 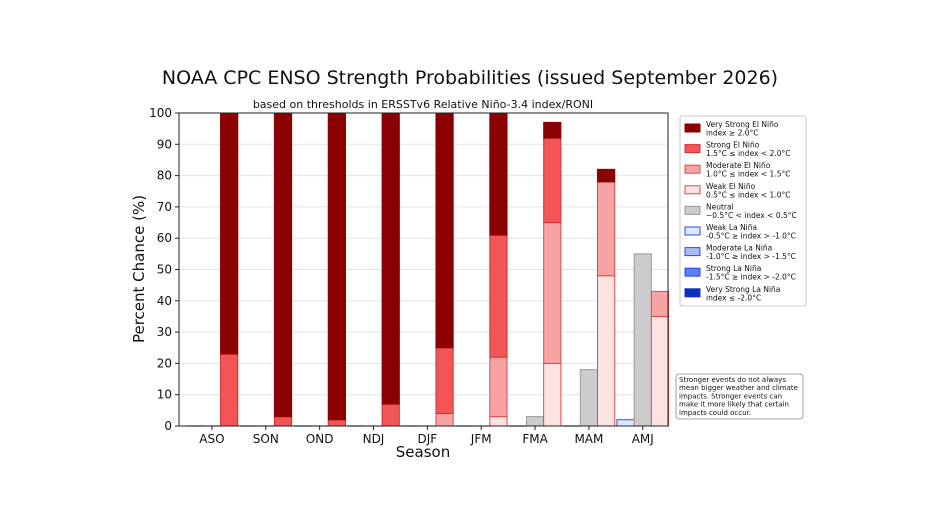 I want to click on note-line-1: Stronger events do not always, so click(x=732, y=380).